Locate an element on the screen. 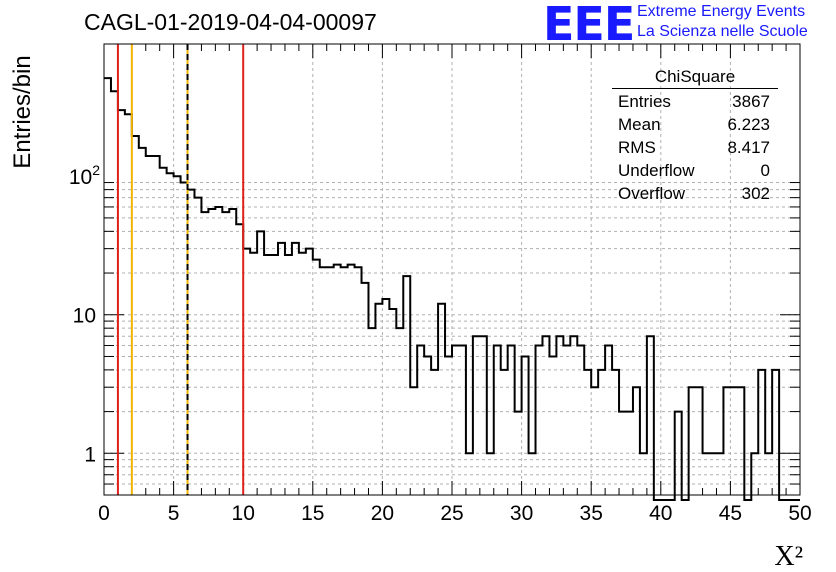 Image resolution: width=836 pixels, height=572 pixels. stats-value: 302 is located at coordinates (755, 193).